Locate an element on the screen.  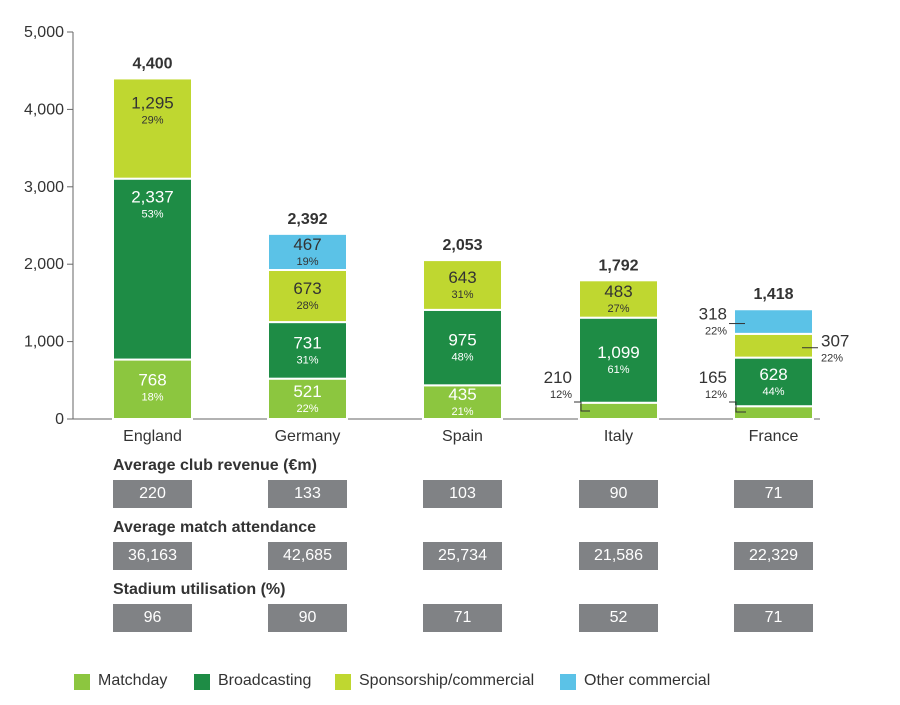
value-label-italy-sponsorship-commercial: 483 is located at coordinates (618, 291).